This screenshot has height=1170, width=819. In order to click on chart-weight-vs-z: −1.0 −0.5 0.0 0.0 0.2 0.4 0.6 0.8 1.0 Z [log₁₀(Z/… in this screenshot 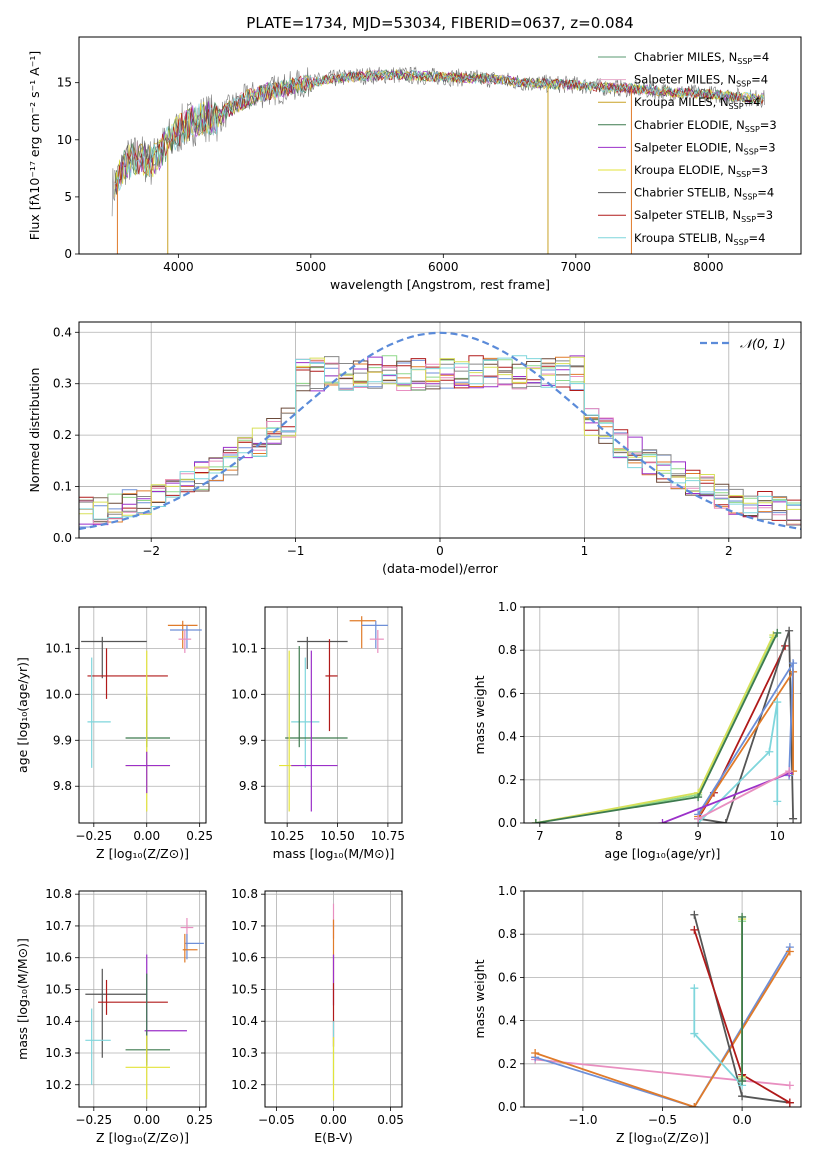, I will do `click(637, 1014)`.